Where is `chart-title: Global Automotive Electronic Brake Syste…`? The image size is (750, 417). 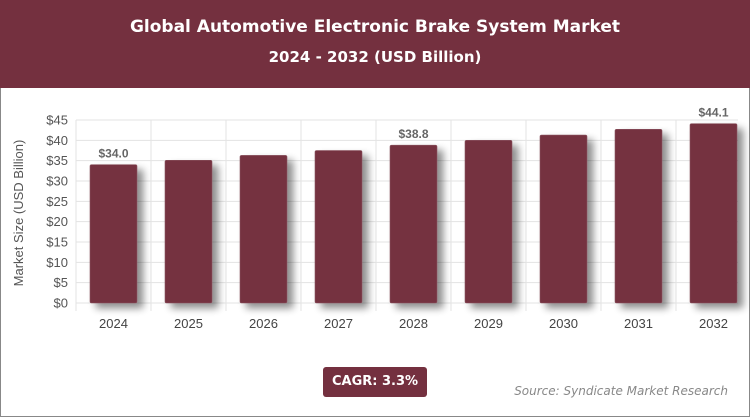 chart-title: Global Automotive Electronic Brake Syste… is located at coordinates (375, 27).